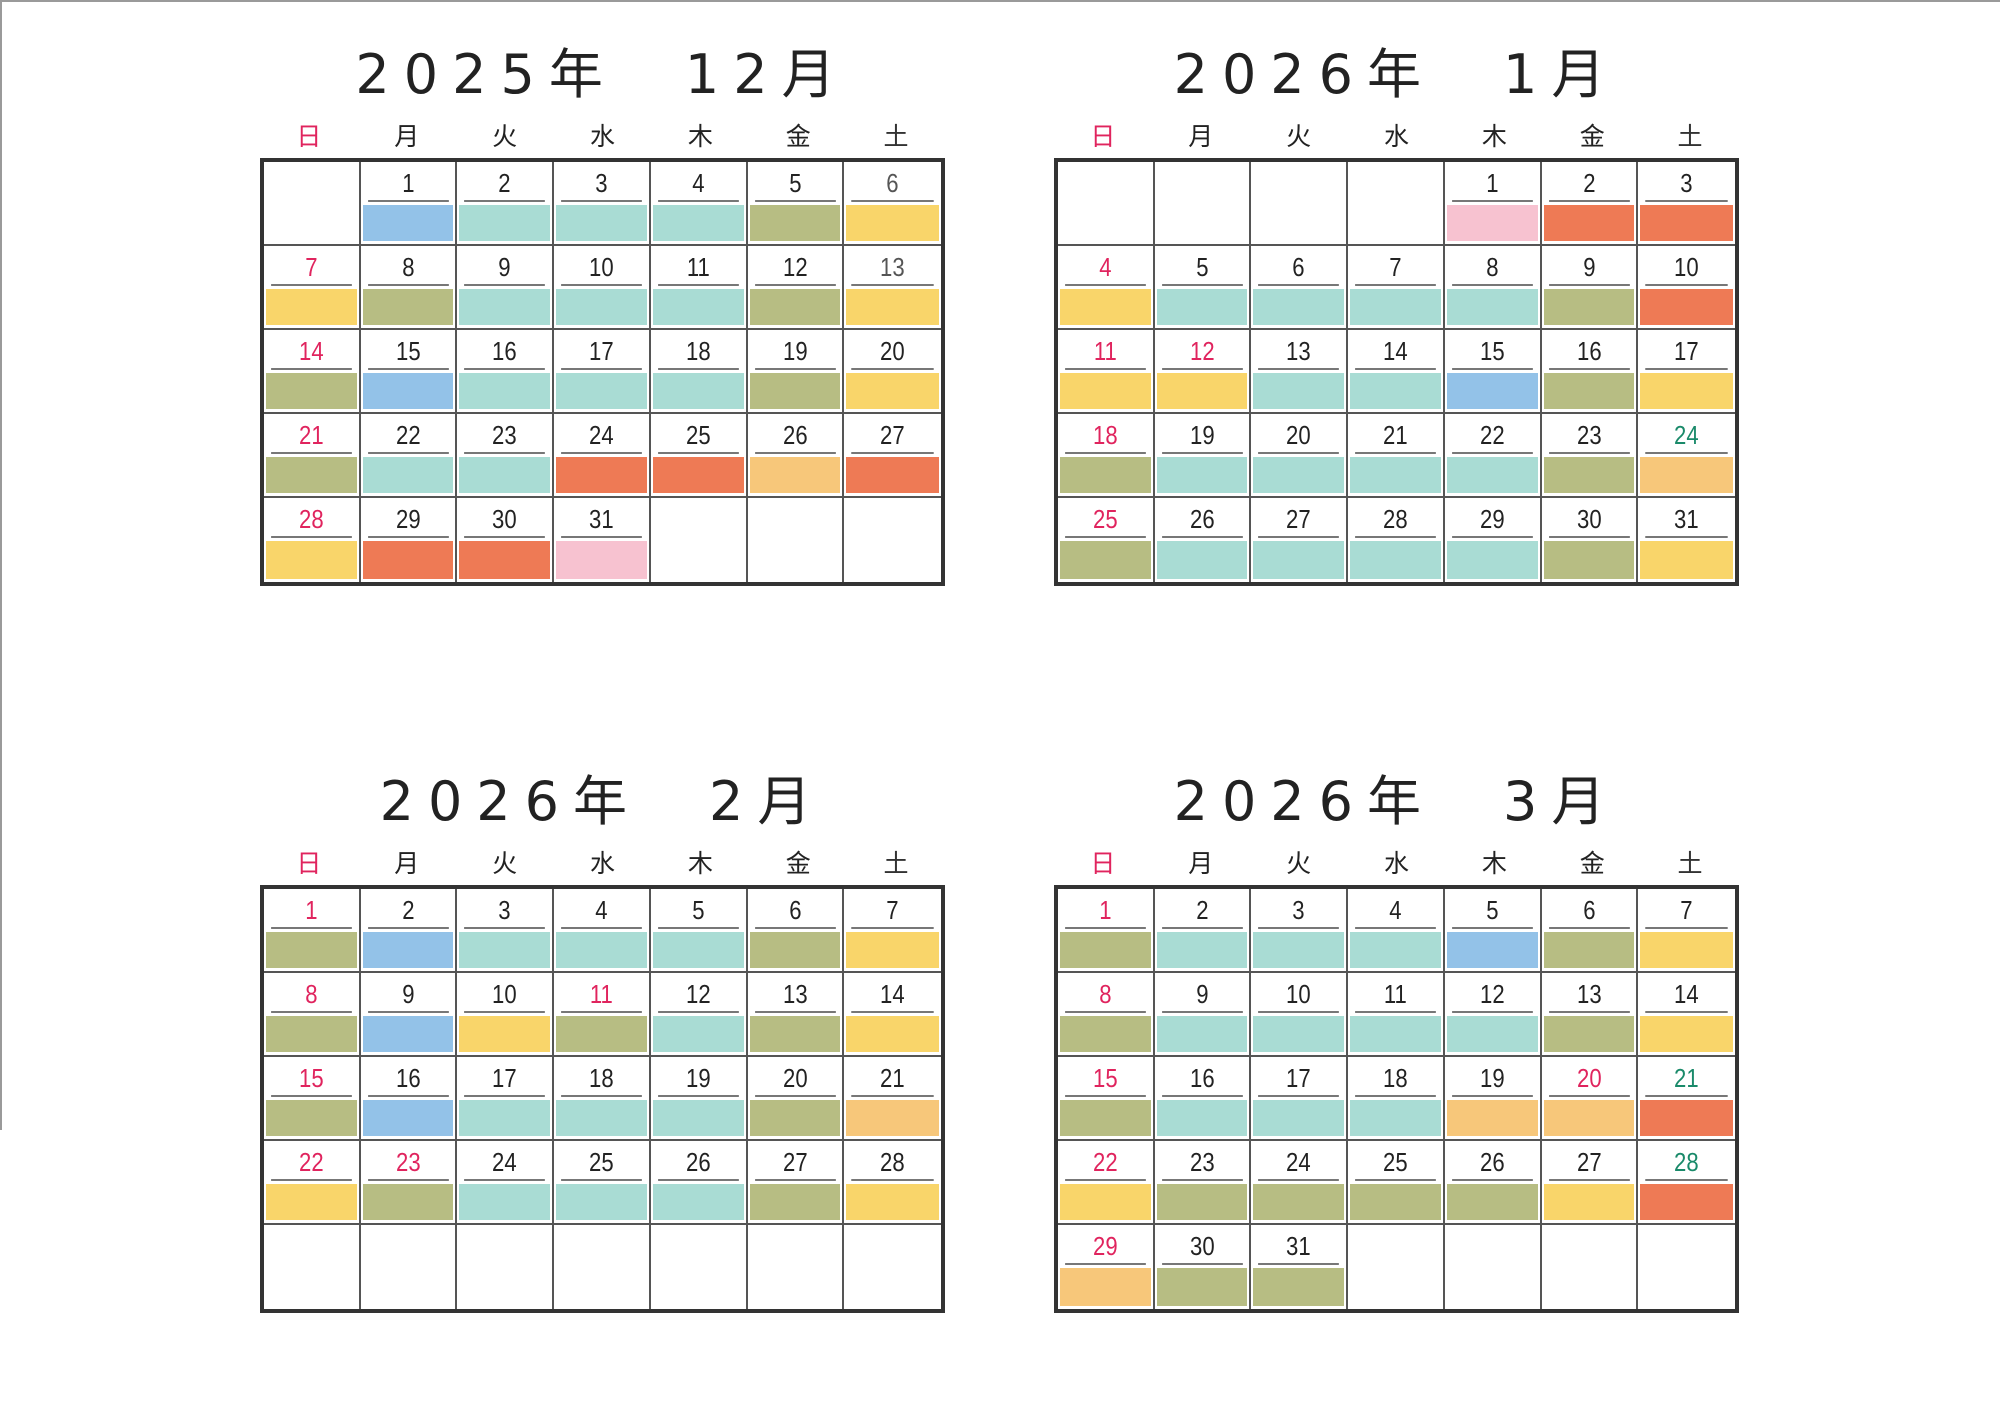  Describe the element at coordinates (1203, 1267) in the screenshot. I see `day-cell: 30` at that location.